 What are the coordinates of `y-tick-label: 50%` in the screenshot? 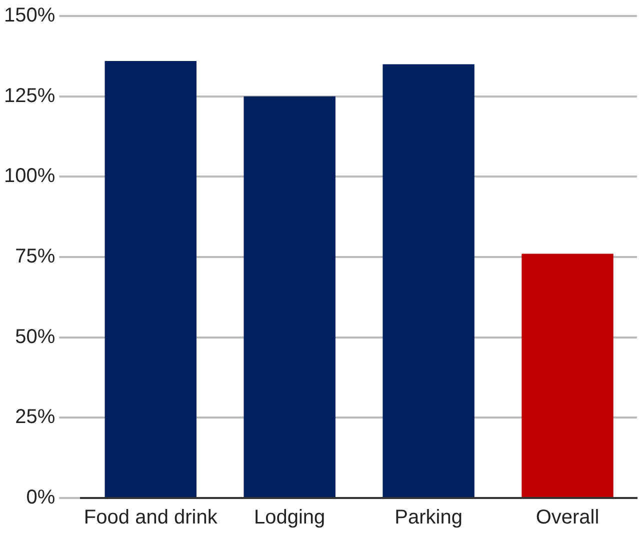 It's located at (35, 337).